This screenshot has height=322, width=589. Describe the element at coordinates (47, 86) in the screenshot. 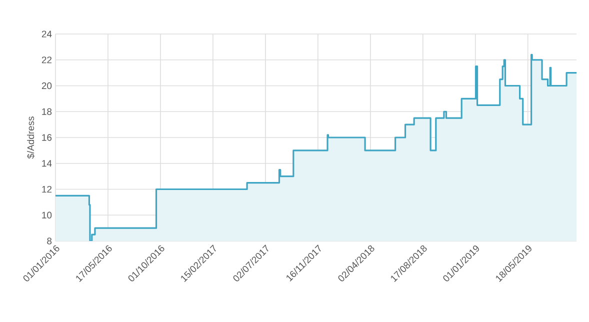

I see `y-tick-label: 20` at that location.